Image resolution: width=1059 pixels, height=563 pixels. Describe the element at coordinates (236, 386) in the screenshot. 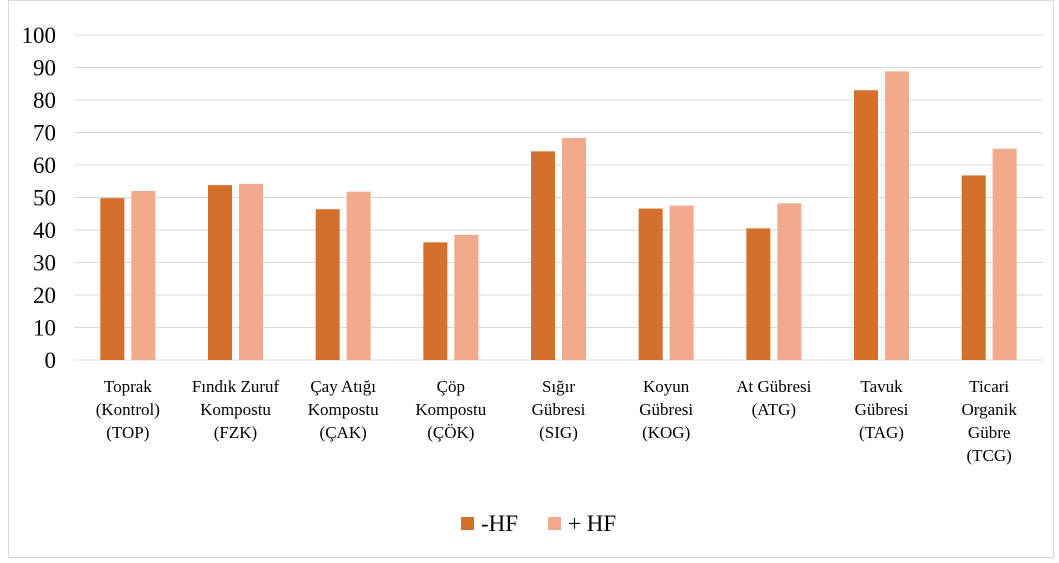

I see `x-category-label: Fındık Zuruf` at that location.